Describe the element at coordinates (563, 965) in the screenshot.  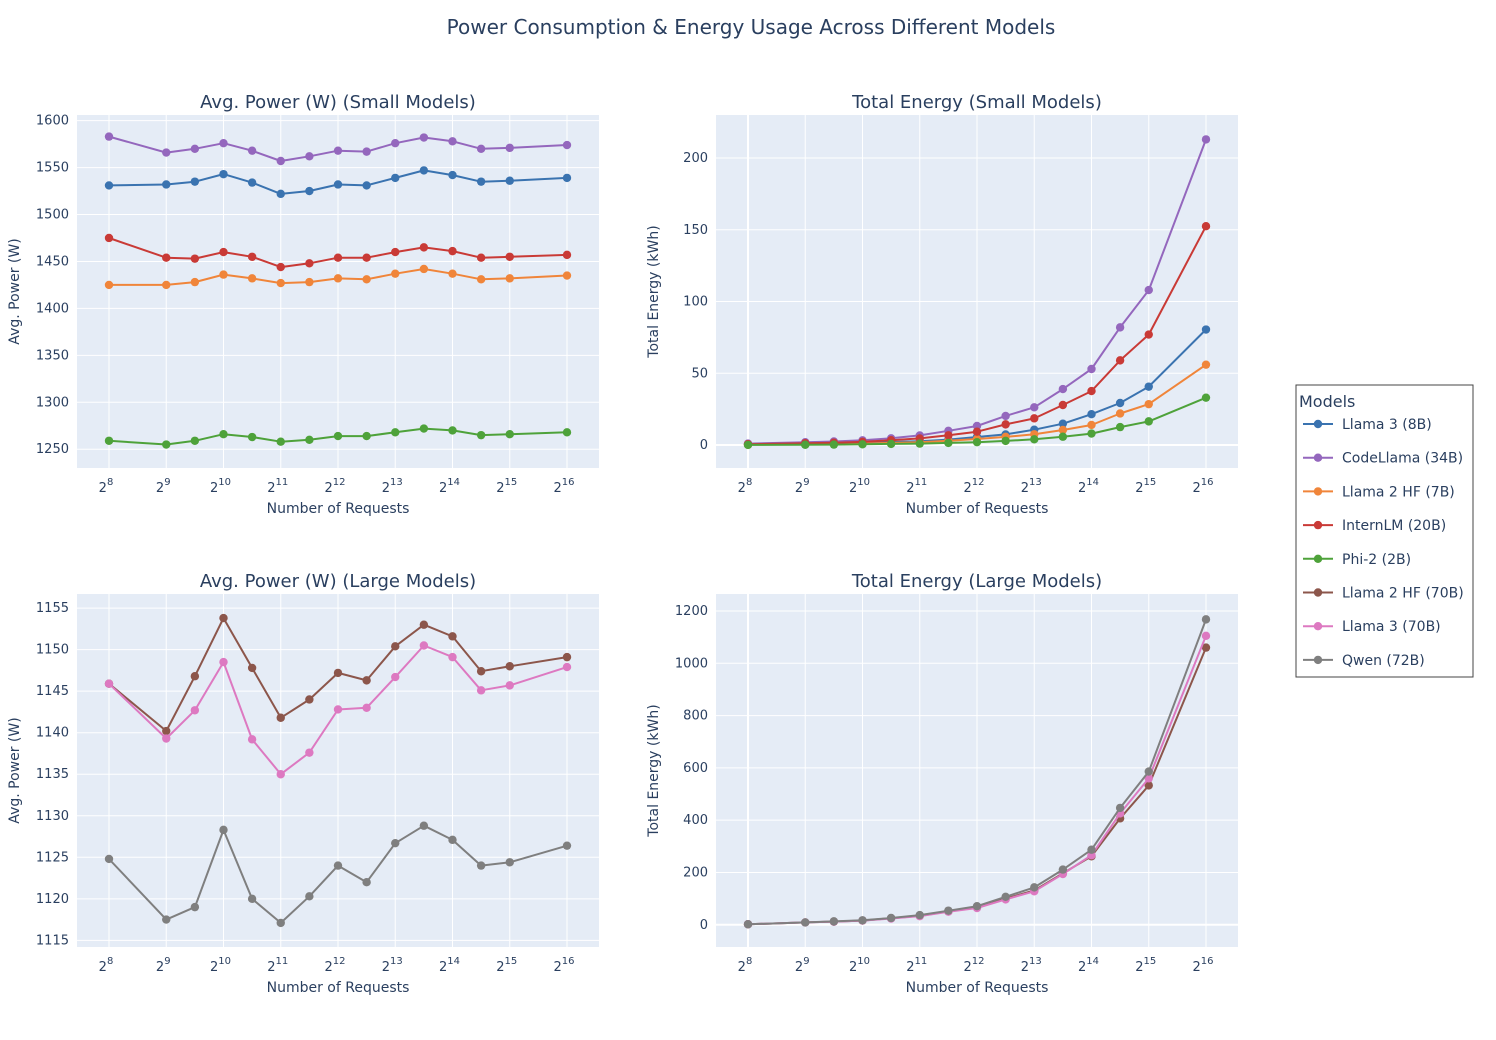
I see `x-tick-label: 216` at that location.